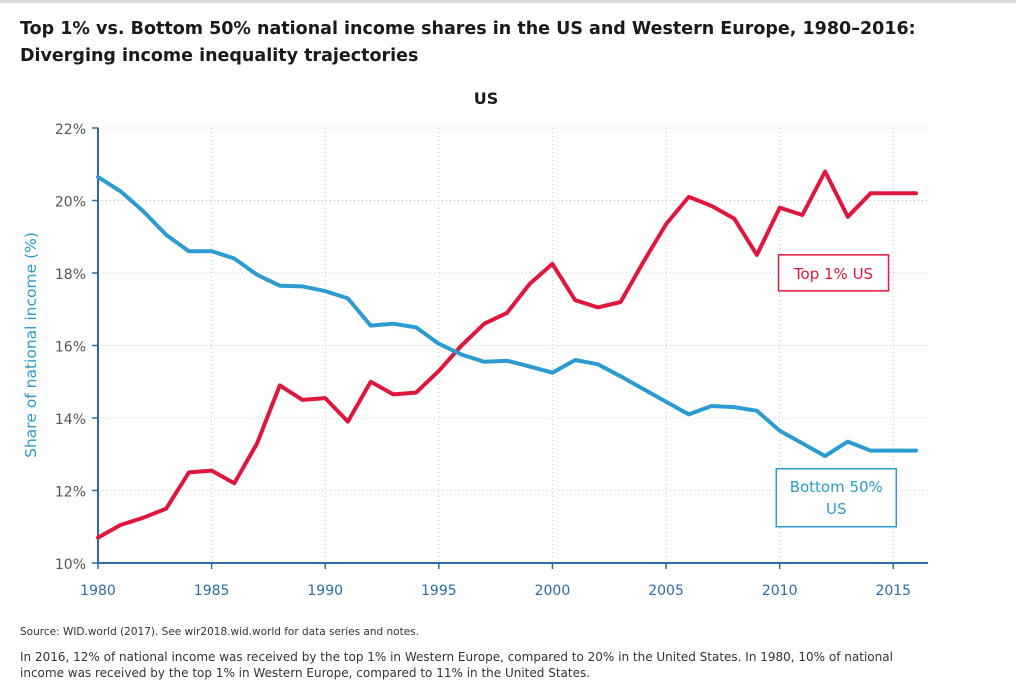 This screenshot has width=1016, height=697. What do you see at coordinates (70, 203) in the screenshot?
I see `y-tick-label: 20%` at bounding box center [70, 203].